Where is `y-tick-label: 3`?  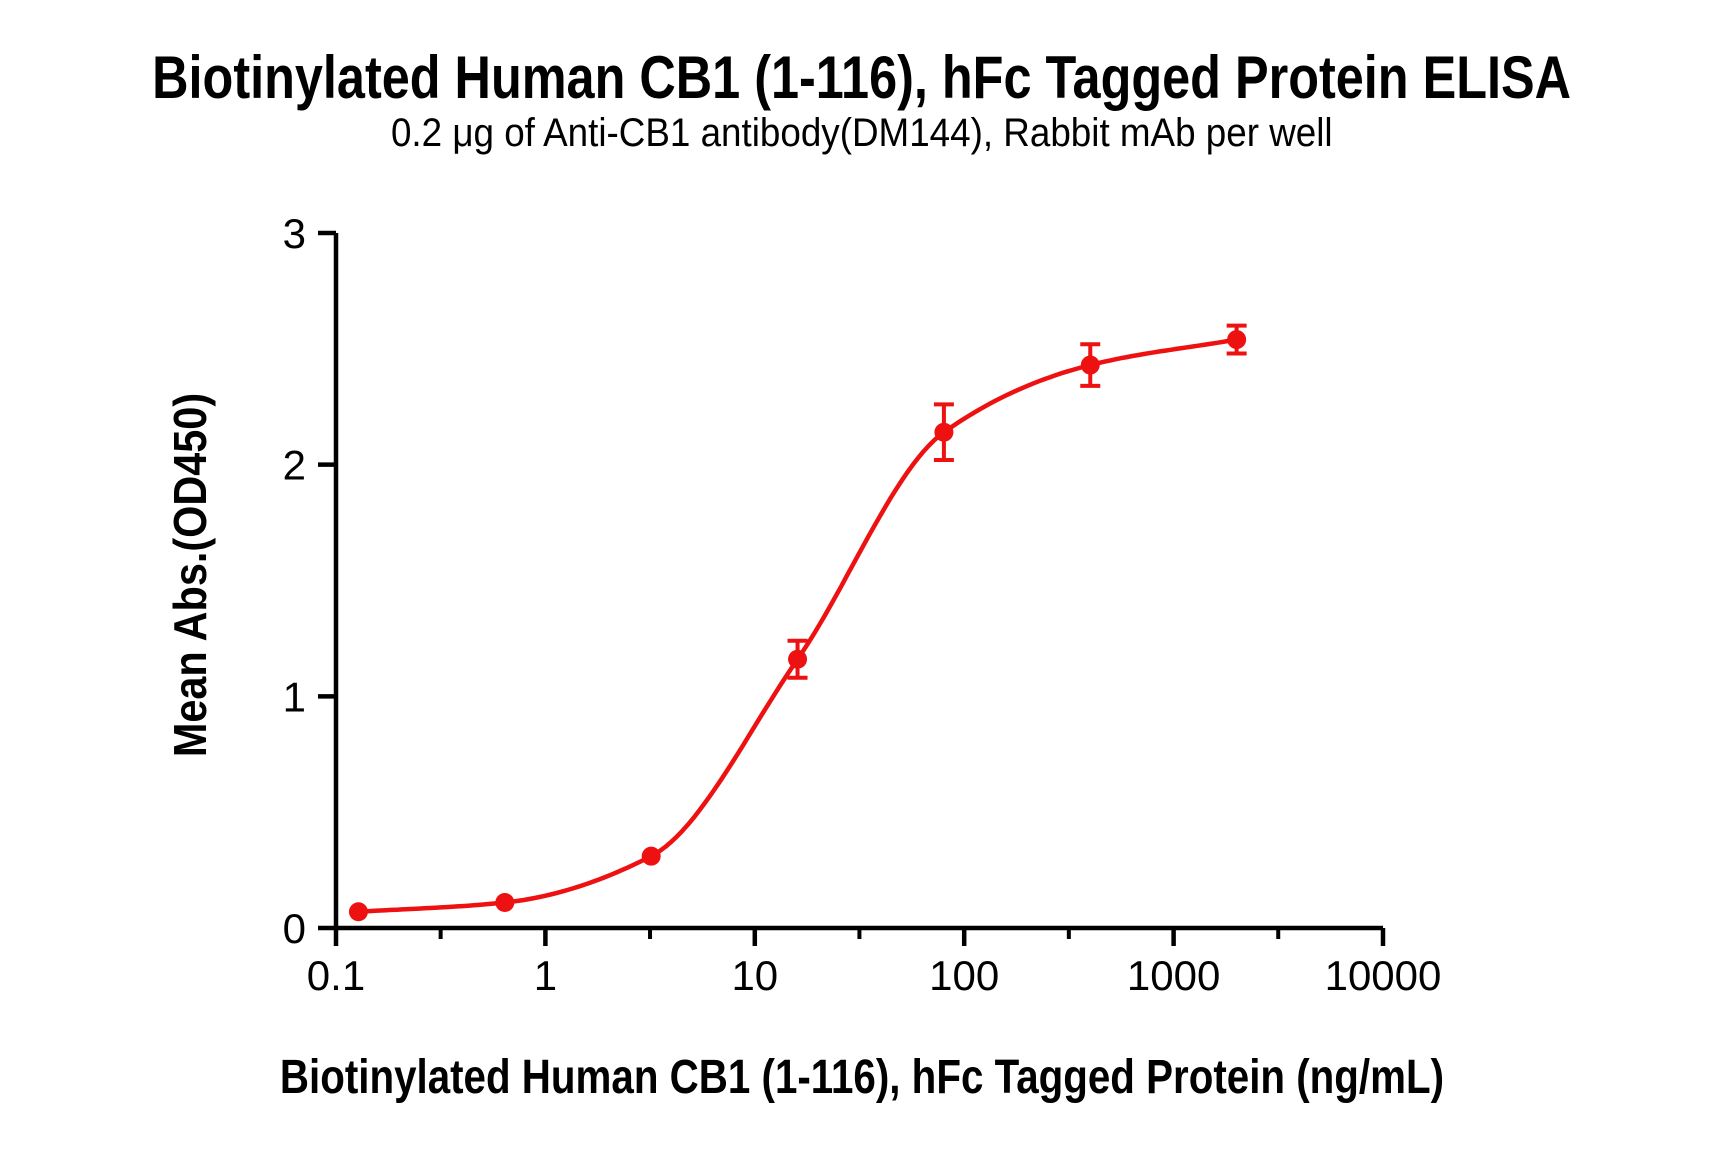 y-tick-label: 3 is located at coordinates (294, 233).